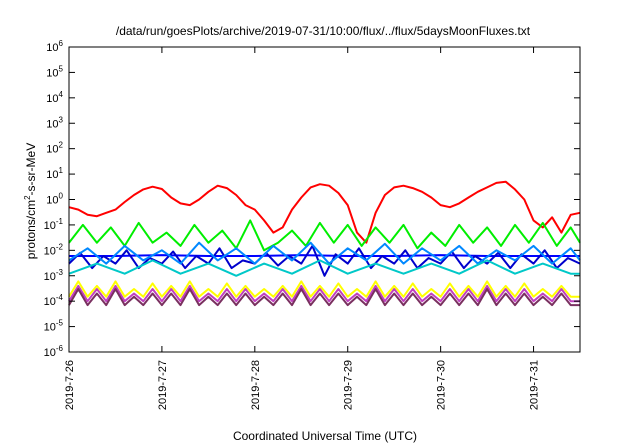 The image size is (640, 448). Describe the element at coordinates (442, 385) in the screenshot. I see `x-tick-label: 2019-7-30` at that location.